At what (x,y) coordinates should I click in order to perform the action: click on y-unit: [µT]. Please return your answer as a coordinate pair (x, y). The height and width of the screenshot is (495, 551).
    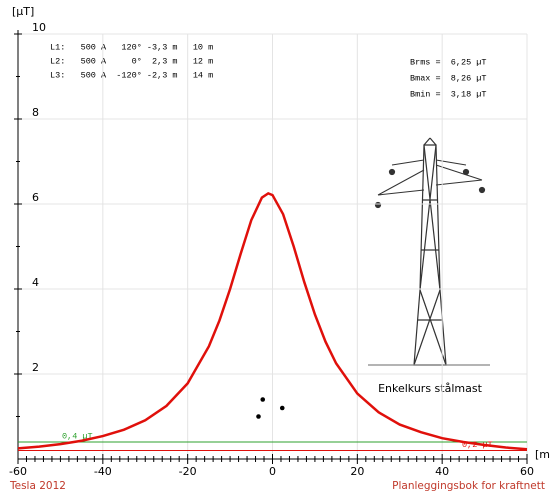
    Looking at the image, I should click on (23, 11).